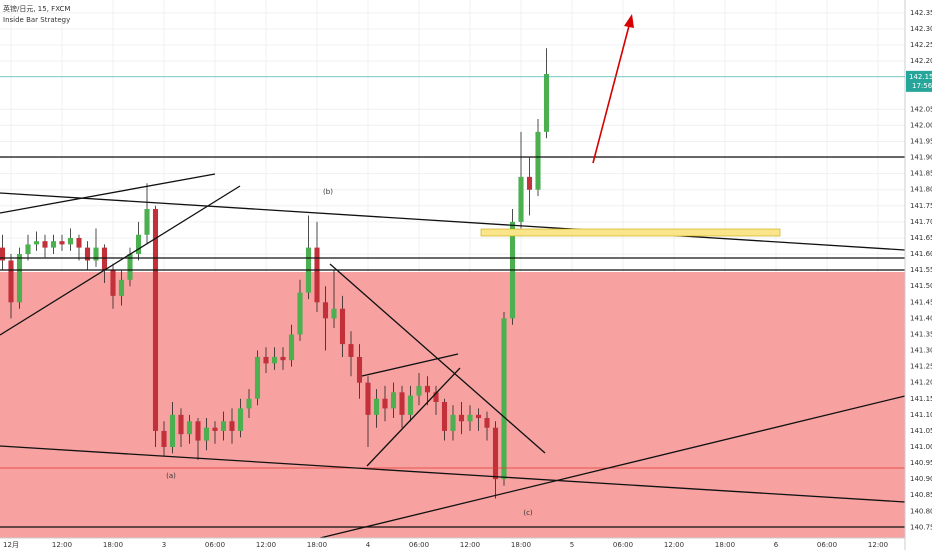 The image size is (932, 550). What do you see at coordinates (171, 476) in the screenshot?
I see `annotation: (a)` at bounding box center [171, 476].